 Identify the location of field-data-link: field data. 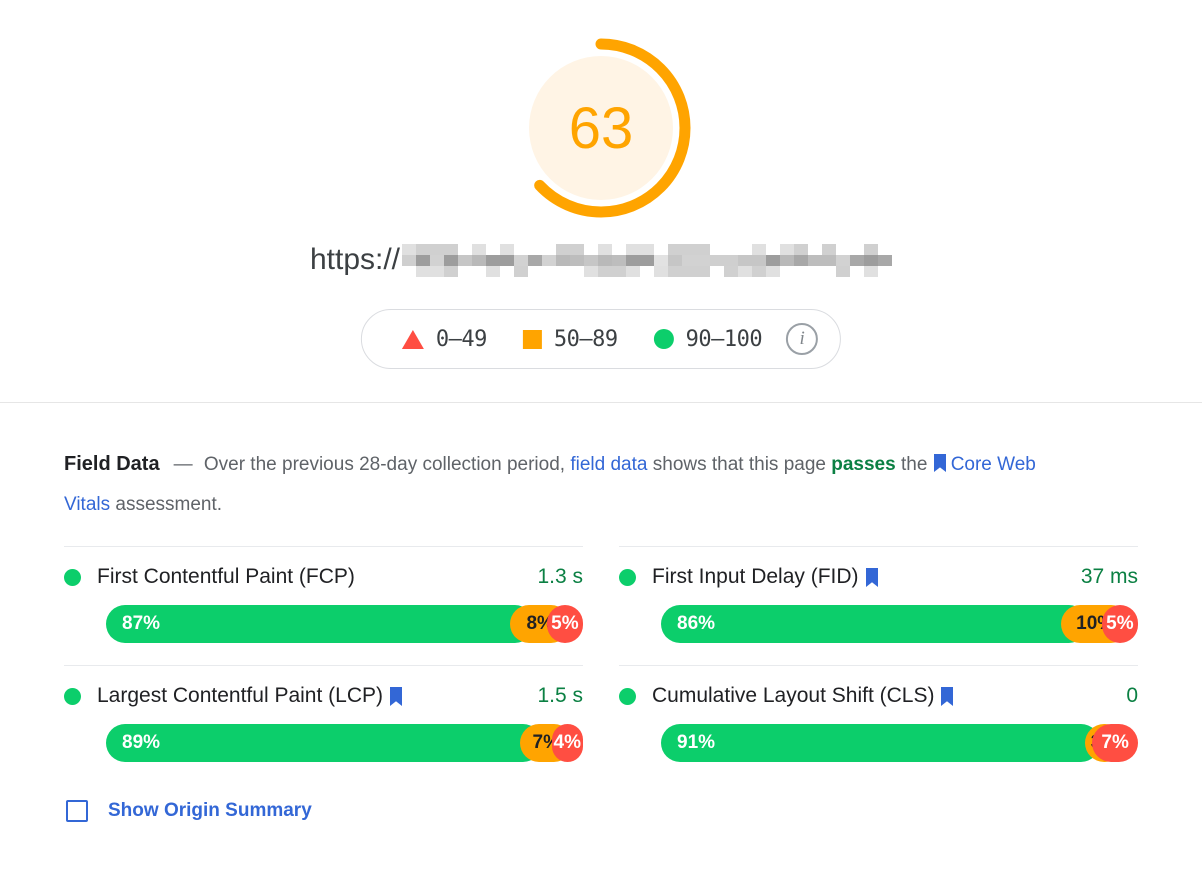
(609, 464).